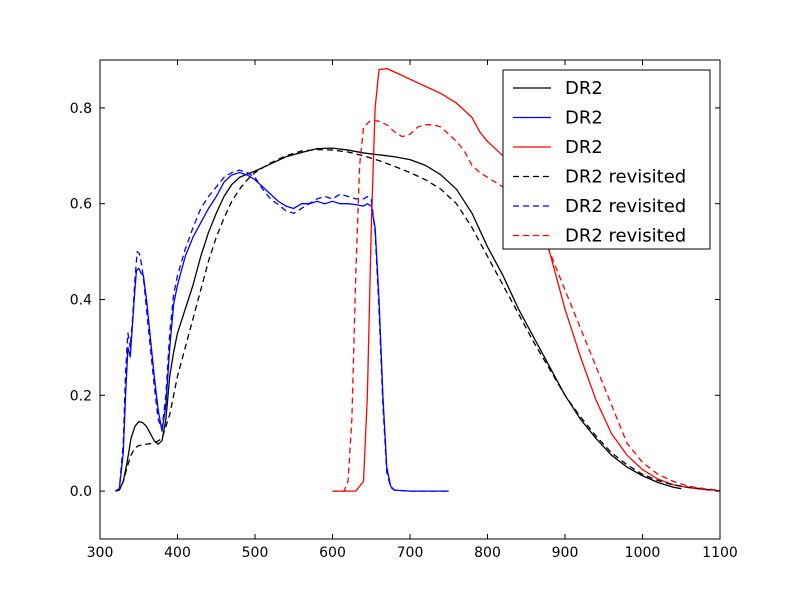 This screenshot has height=600, width=800. I want to click on x-tick-label: 1100, so click(720, 553).